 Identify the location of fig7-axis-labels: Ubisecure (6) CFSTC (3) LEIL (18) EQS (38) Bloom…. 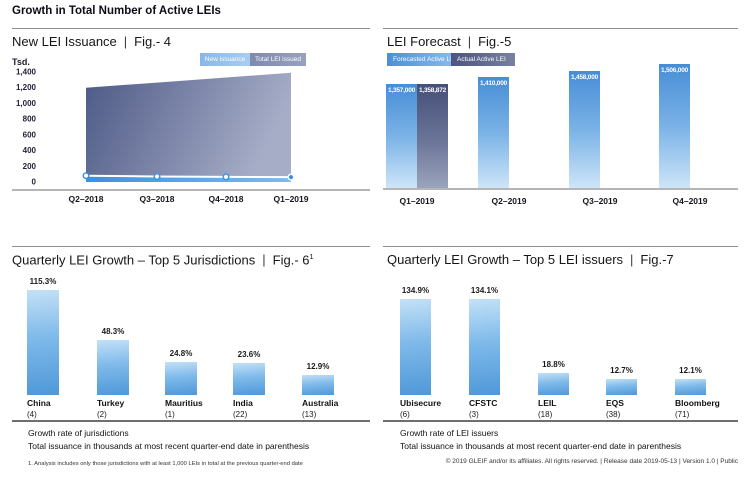
(560, 411).